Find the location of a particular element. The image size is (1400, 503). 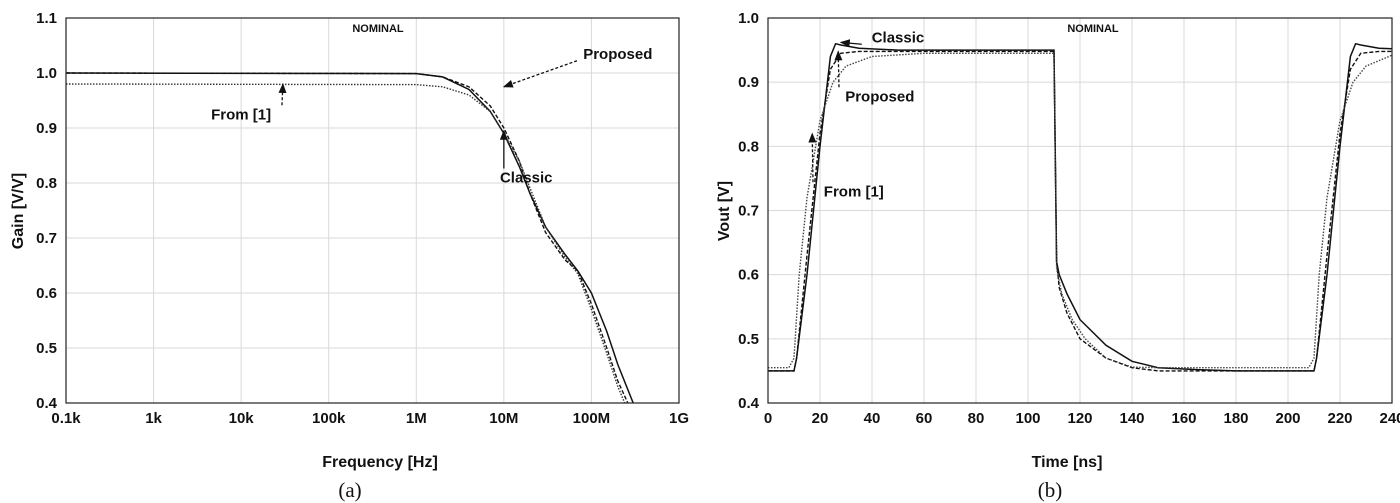

vout-chart-x-axis-label: Time [ns] is located at coordinates (1067, 462).